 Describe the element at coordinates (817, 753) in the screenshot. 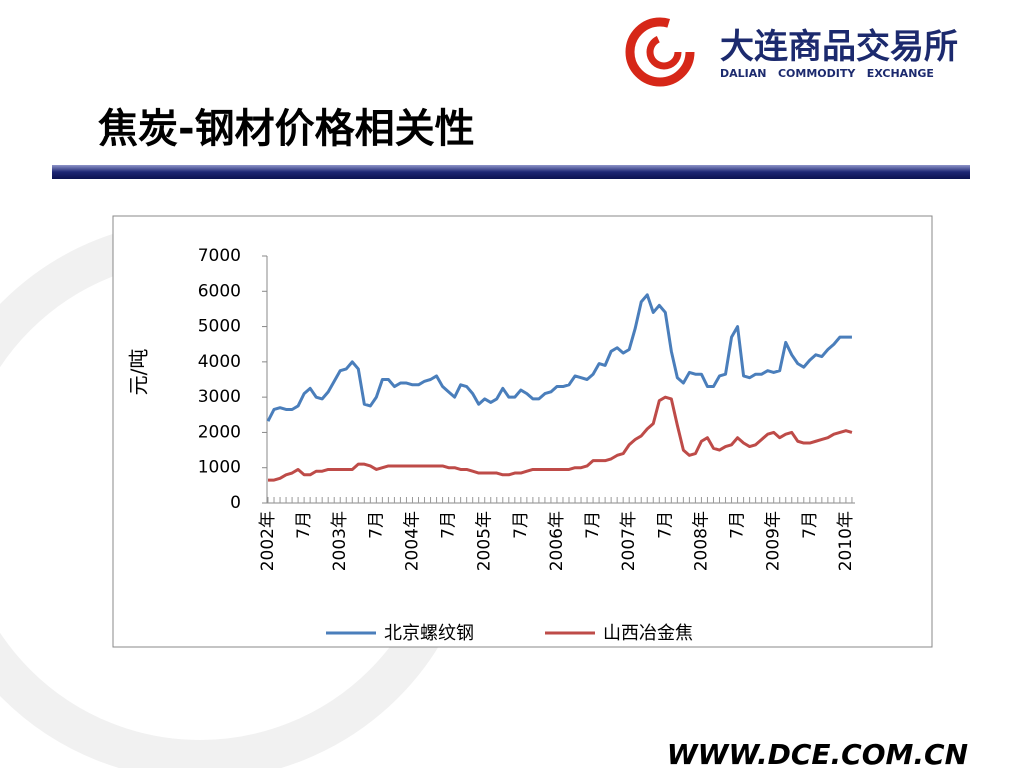

I see `footer-url: WWW.DCE.COM.CN` at that location.